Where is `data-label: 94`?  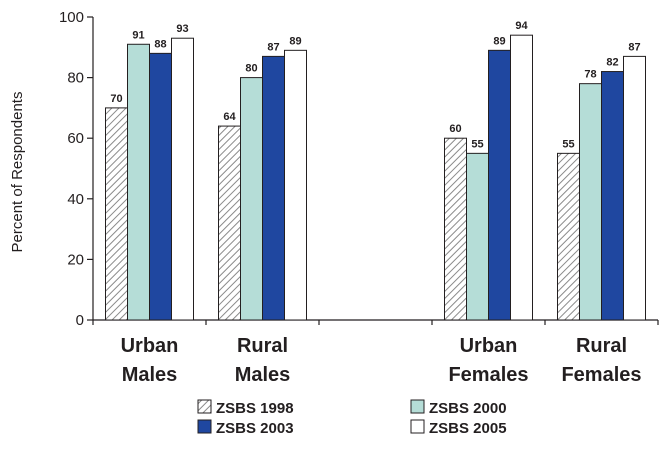 data-label: 94 is located at coordinates (521, 26).